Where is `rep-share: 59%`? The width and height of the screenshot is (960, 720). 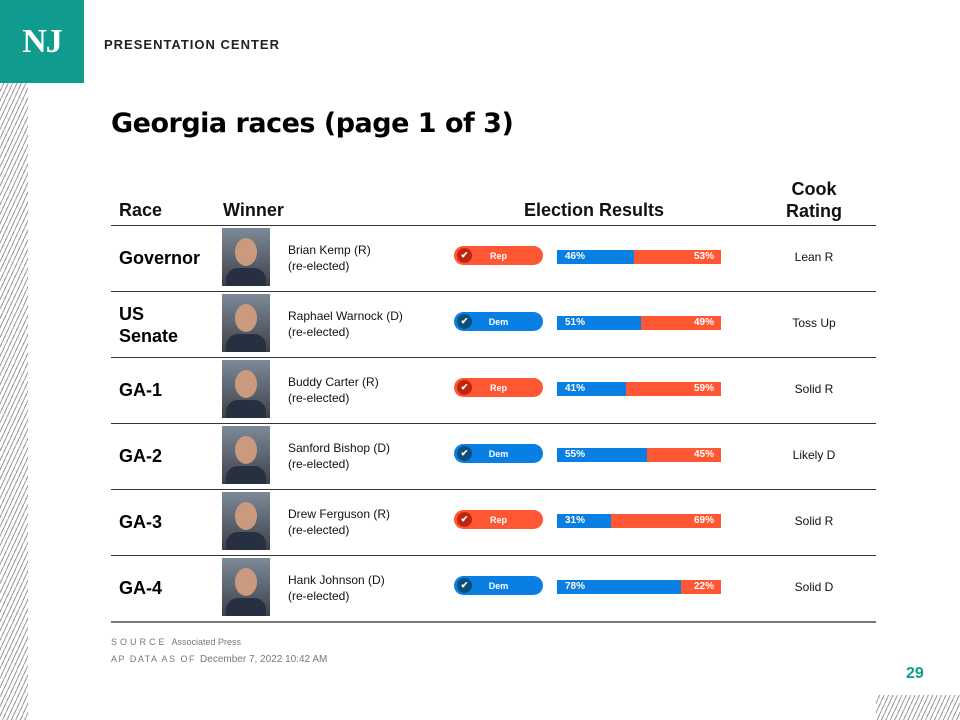
rep-share: 59% is located at coordinates (673, 389).